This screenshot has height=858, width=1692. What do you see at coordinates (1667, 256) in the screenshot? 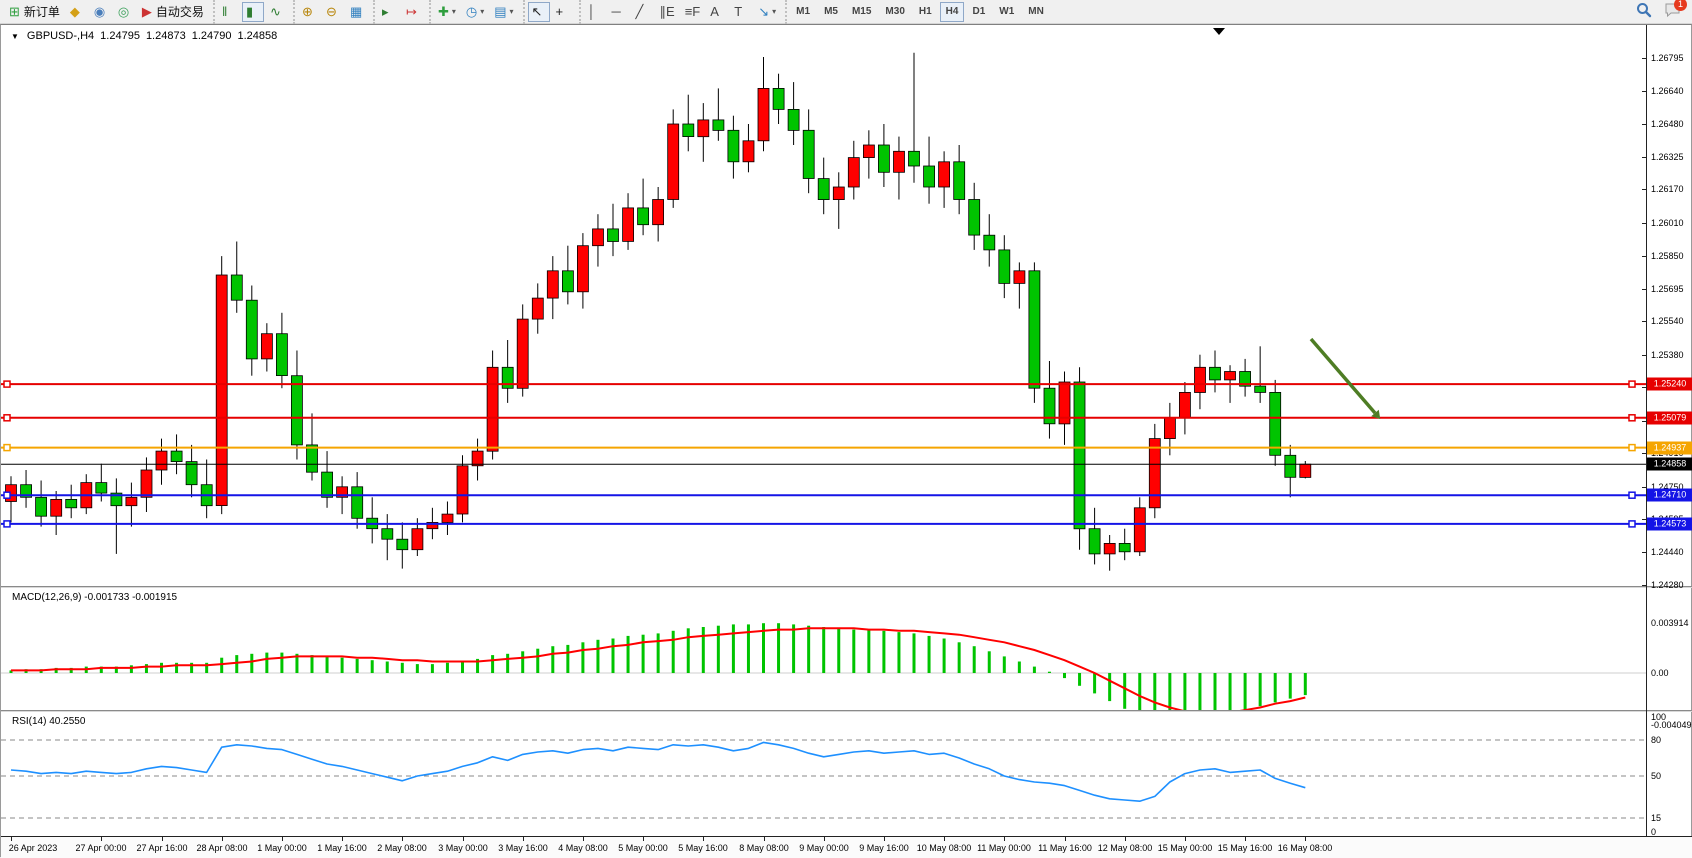
I see `price-axis-tick: 1.25850` at bounding box center [1667, 256].